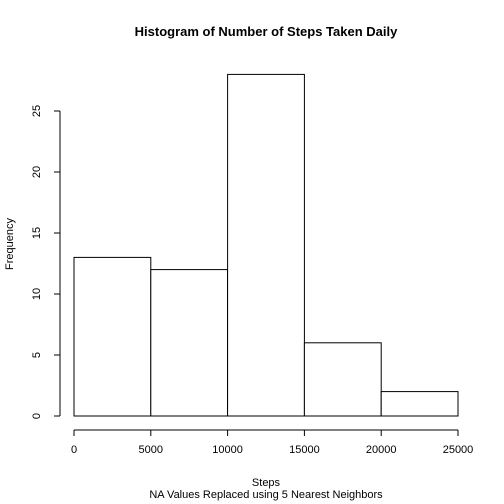 This screenshot has height=504, width=504. I want to click on y-tick-label-4: 20, so click(37, 172).